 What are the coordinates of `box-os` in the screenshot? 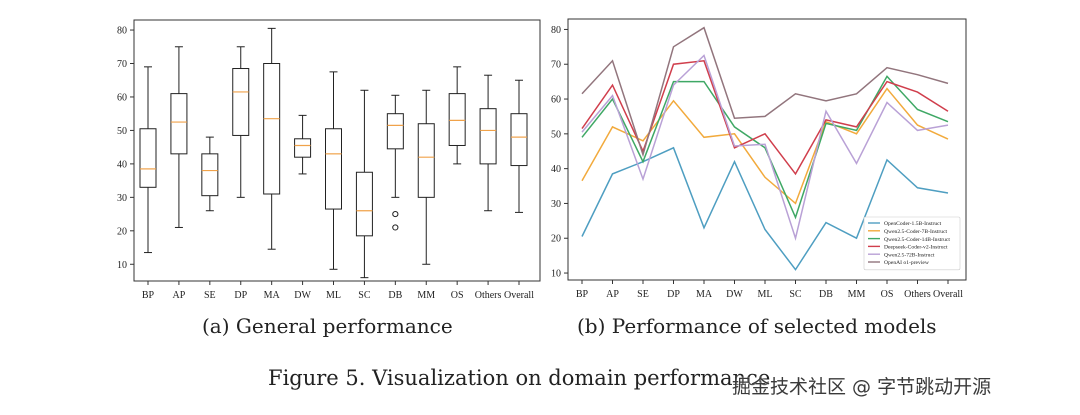 It's located at (457, 119).